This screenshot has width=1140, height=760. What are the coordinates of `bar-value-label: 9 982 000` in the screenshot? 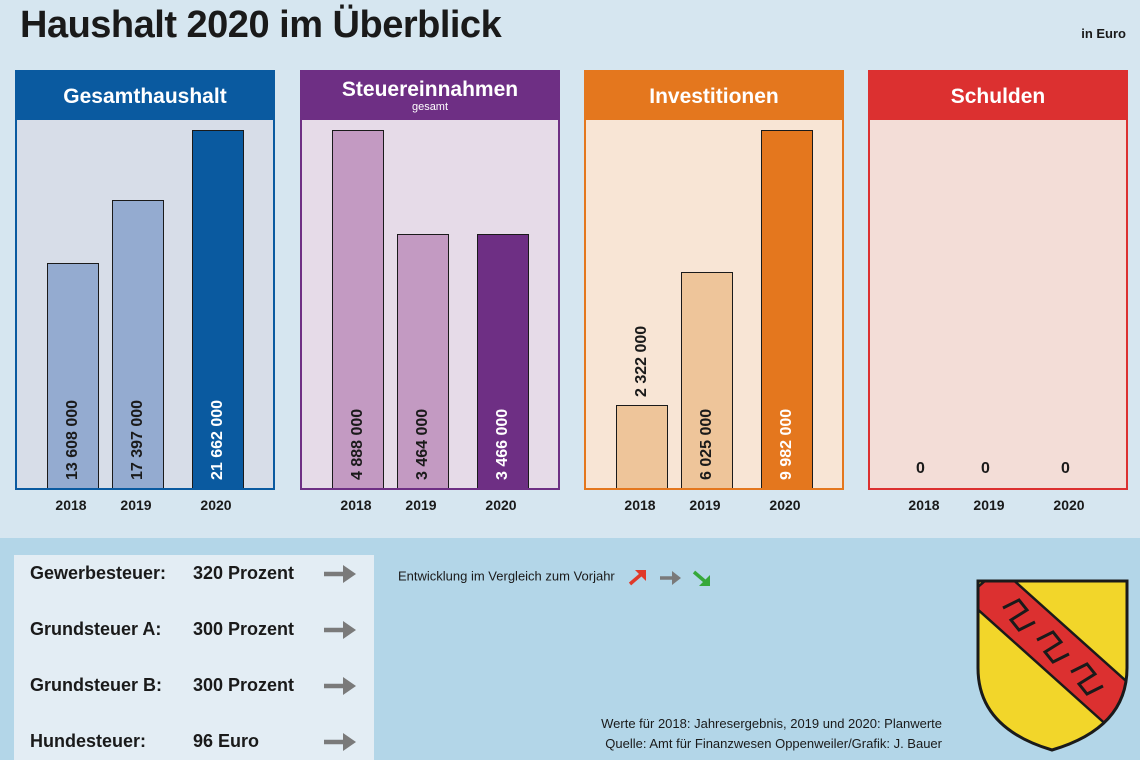 It's located at (786, 444).